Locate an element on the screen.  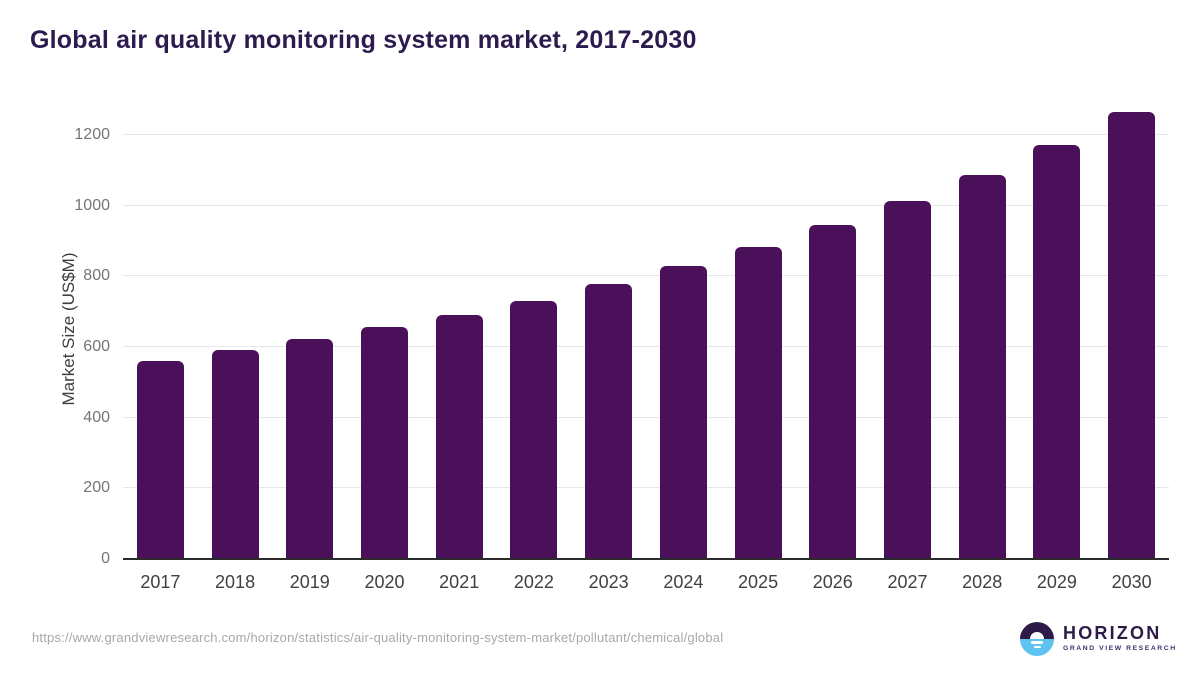
bar-2026 is located at coordinates (833, 392).